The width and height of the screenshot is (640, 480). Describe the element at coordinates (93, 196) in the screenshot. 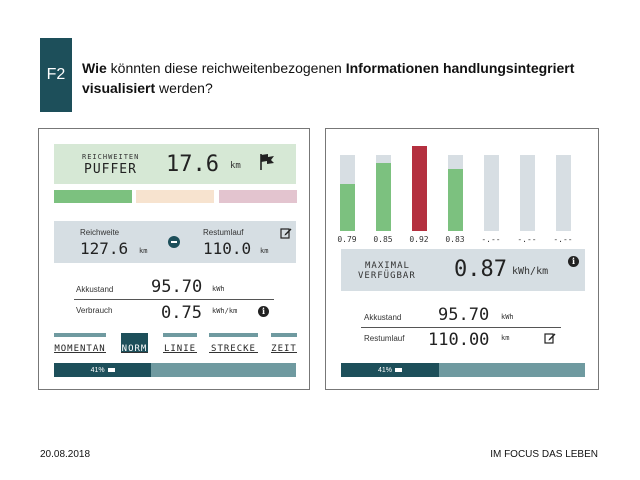

I see `buffer-segment-green` at that location.